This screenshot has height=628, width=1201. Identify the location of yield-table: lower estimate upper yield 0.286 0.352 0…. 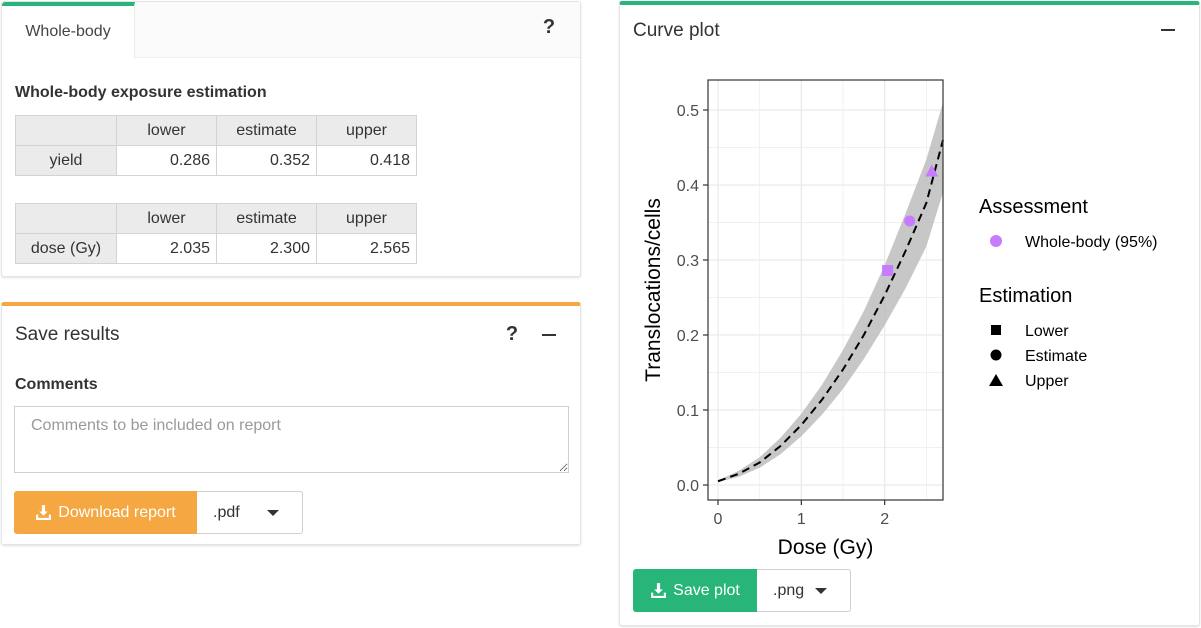
(216, 145).